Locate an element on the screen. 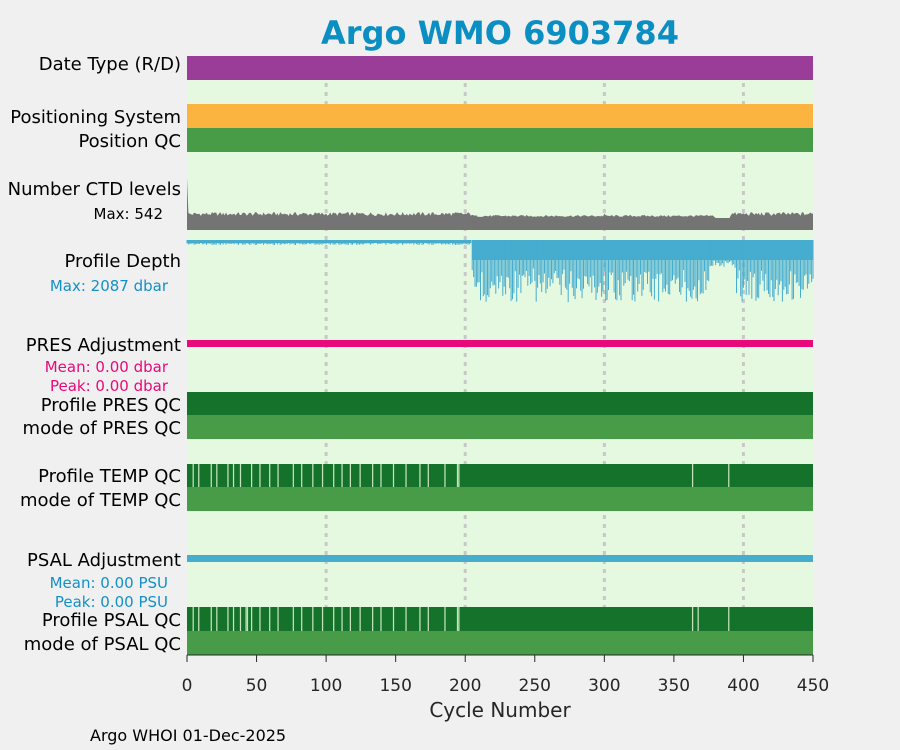  ctd-max-label: Max: 542 is located at coordinates (128, 214).